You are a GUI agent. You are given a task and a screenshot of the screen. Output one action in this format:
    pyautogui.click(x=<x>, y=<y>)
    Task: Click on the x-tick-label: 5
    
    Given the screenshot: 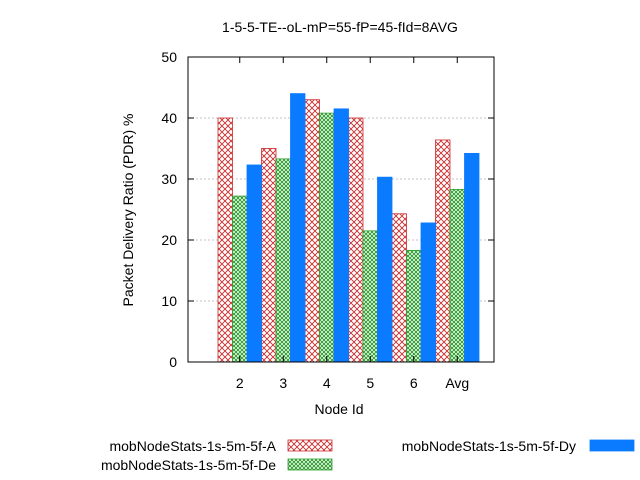 What is the action you would take?
    pyautogui.click(x=370, y=383)
    